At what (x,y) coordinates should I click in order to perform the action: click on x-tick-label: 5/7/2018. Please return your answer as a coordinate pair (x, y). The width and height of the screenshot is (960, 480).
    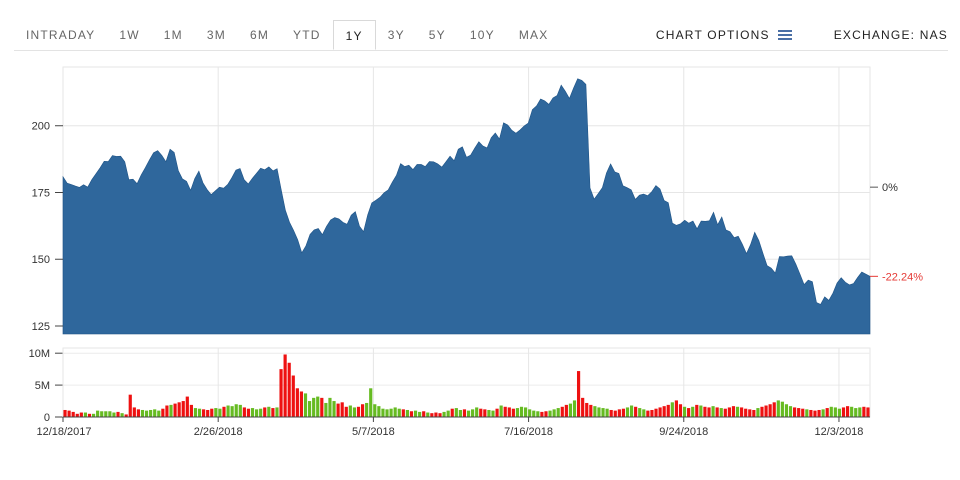
    Looking at the image, I should click on (373, 432).